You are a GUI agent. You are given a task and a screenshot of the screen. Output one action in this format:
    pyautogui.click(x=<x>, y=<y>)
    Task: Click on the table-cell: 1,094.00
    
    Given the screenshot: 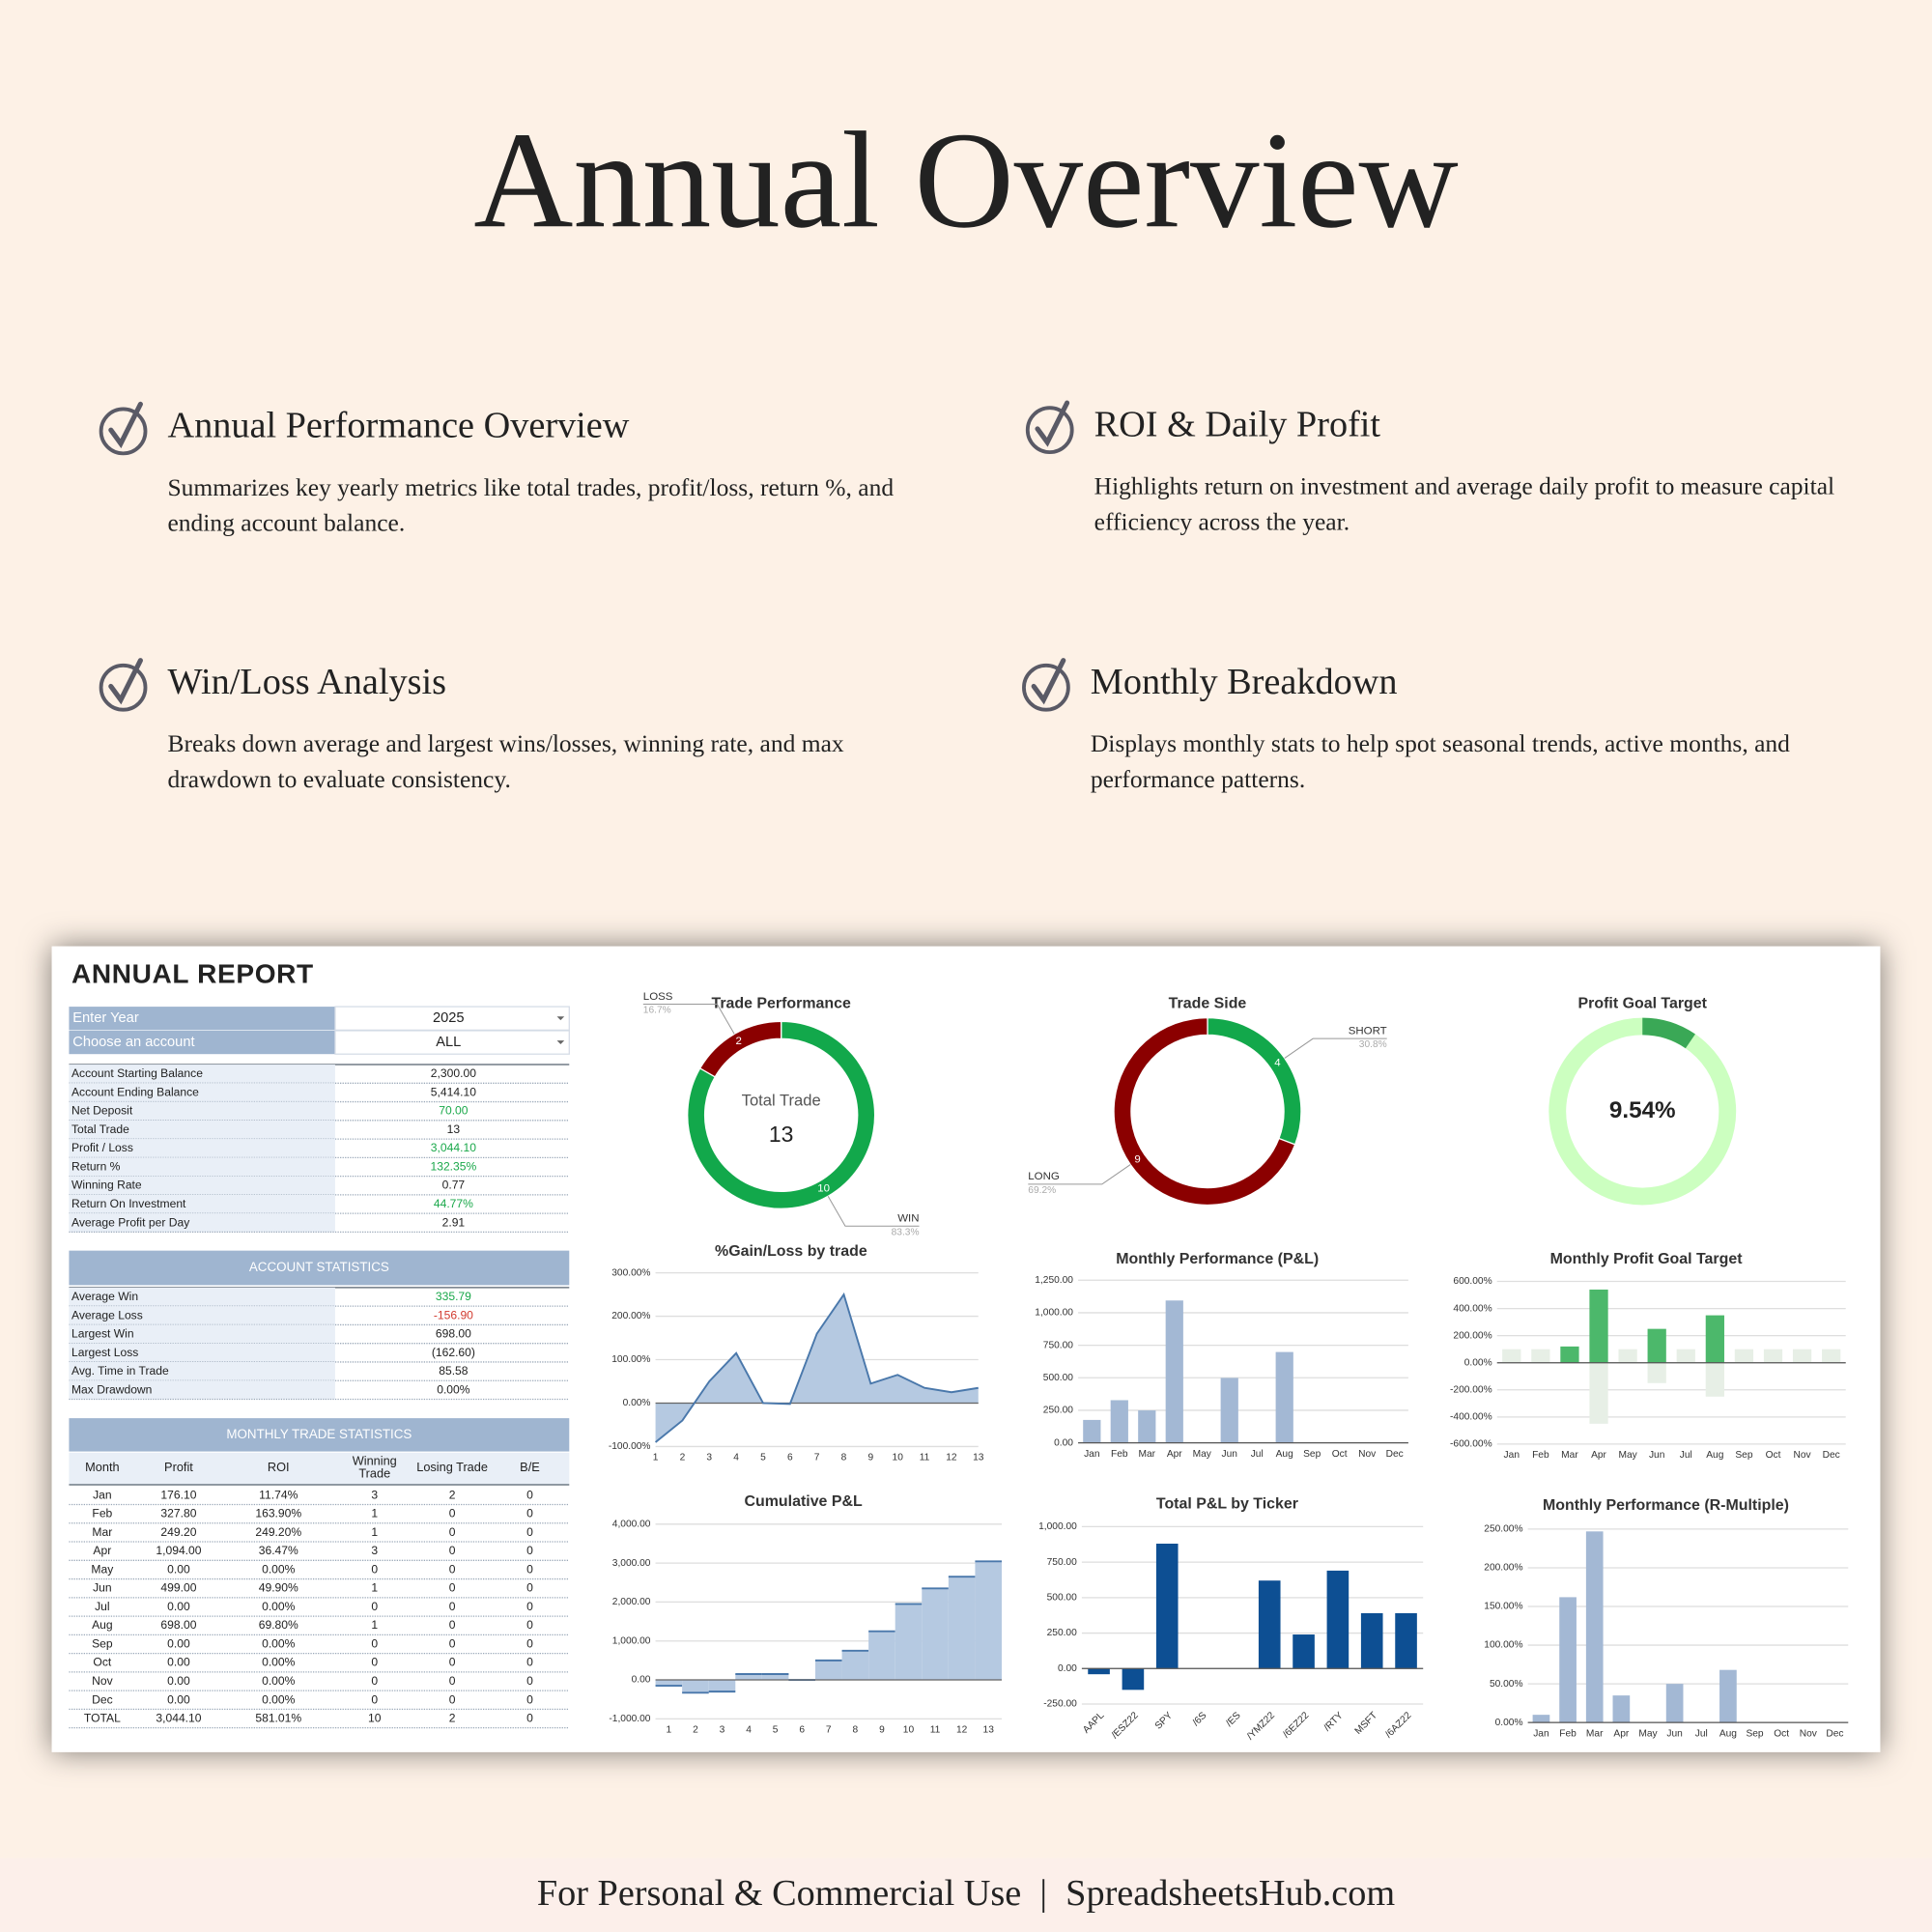 What is the action you would take?
    pyautogui.click(x=178, y=1550)
    